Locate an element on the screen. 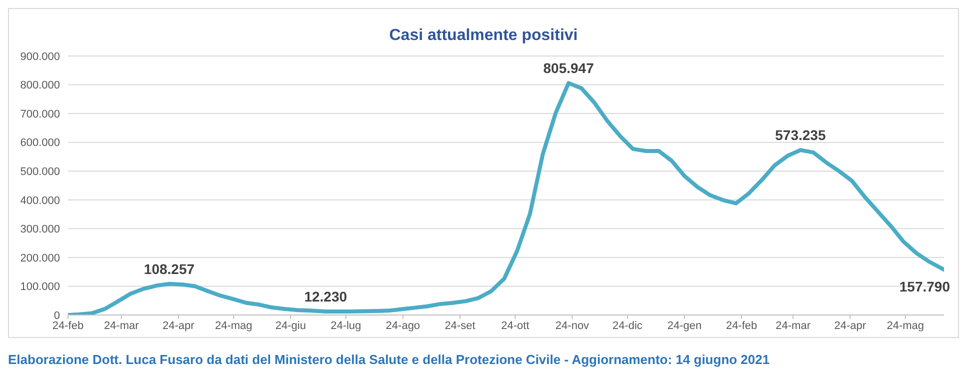 This screenshot has width=967, height=386. y-tick-label: 700.000 is located at coordinates (40, 114).